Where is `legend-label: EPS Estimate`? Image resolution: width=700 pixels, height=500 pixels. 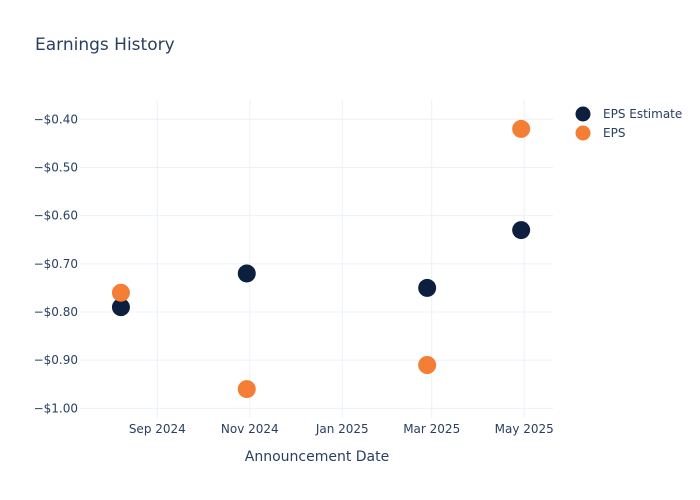
legend-label: EPS Estimate is located at coordinates (642, 114).